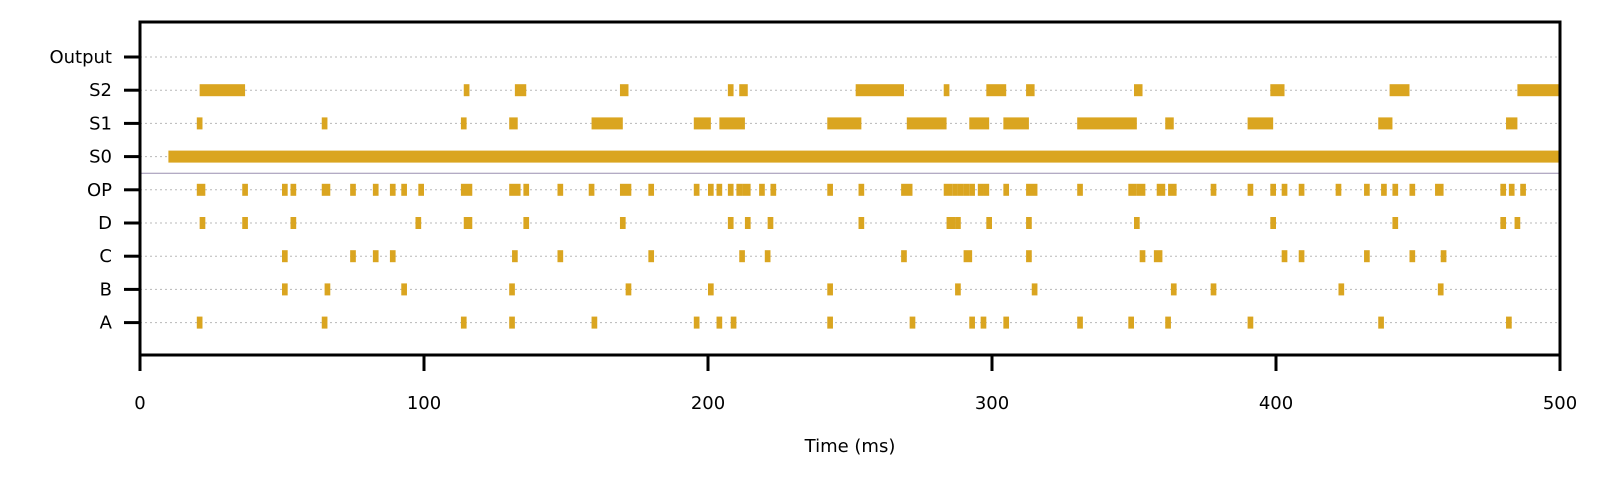 Image resolution: width=1600 pixels, height=480 pixels. What do you see at coordinates (80, 57) in the screenshot?
I see `y-tick-label-output: Output` at bounding box center [80, 57].